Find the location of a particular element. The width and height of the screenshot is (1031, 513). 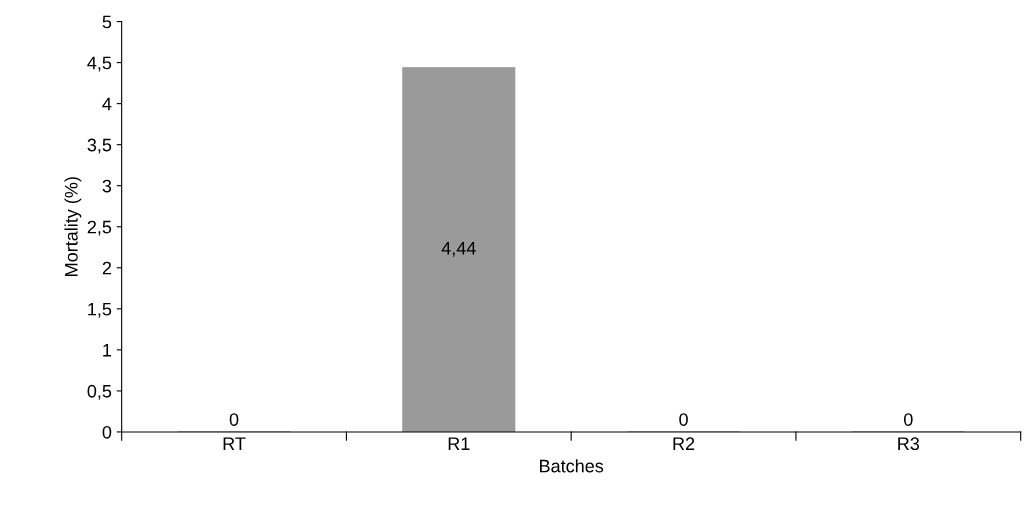

y-axis-title: Mortality (%) is located at coordinates (73, 226).